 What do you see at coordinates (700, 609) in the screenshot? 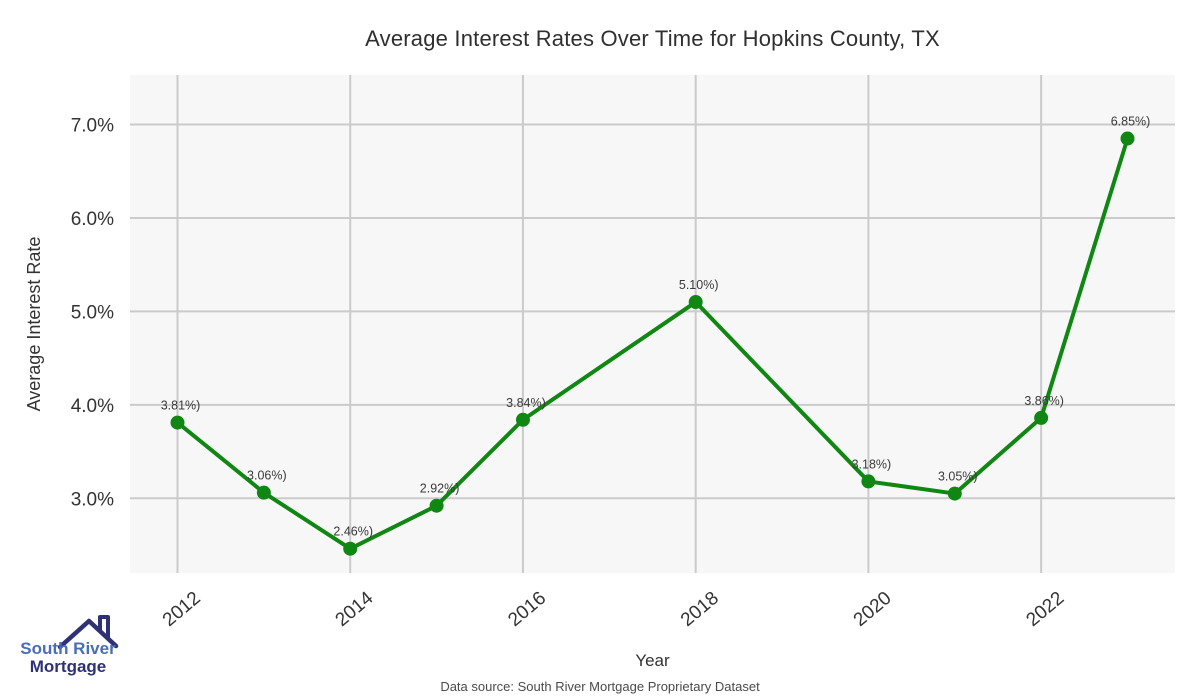
I see `x-tick-label: 2018` at bounding box center [700, 609].